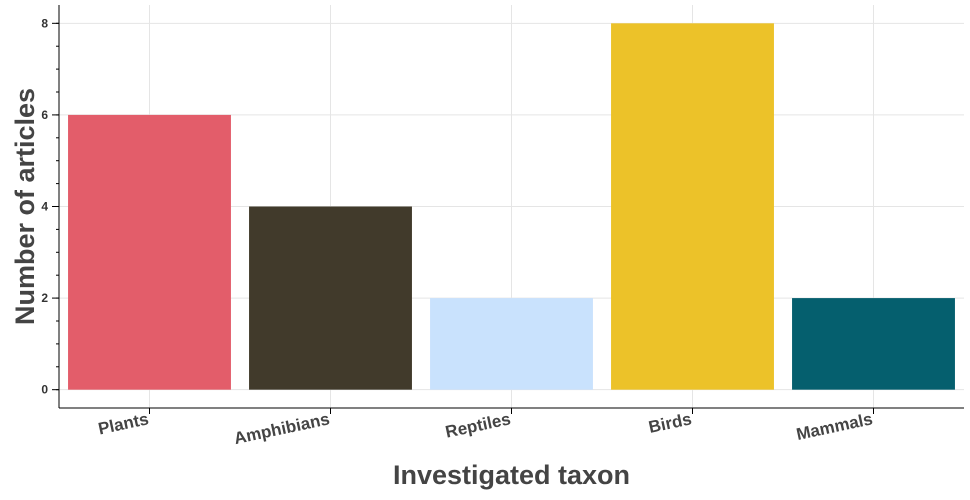  What do you see at coordinates (330, 298) in the screenshot?
I see `bar-amphibians` at bounding box center [330, 298].